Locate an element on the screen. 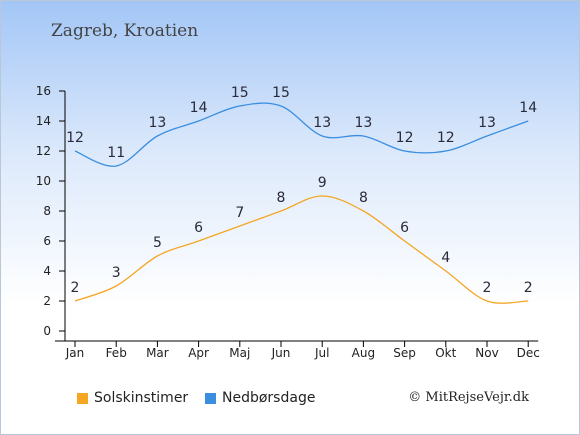  data-label: 4 is located at coordinates (445, 258).